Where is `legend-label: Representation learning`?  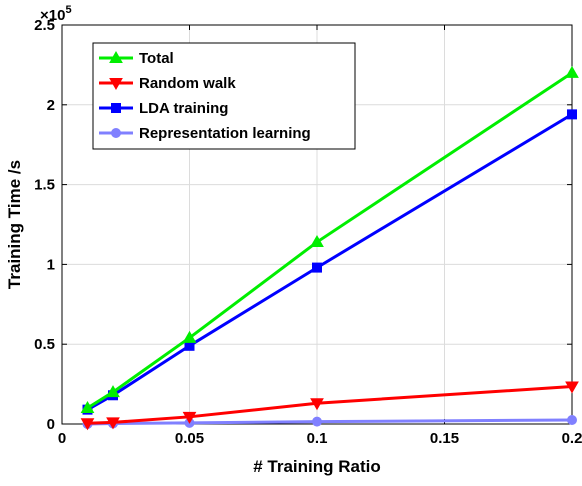
legend-label: Representation learning is located at coordinates (225, 133).